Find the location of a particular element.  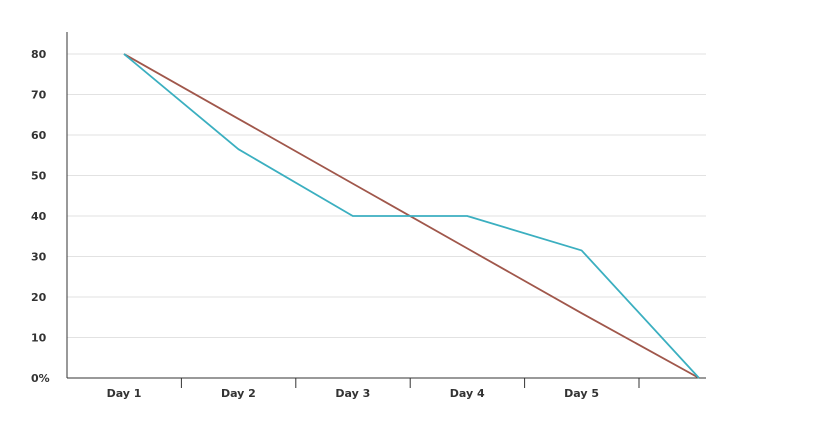

y-tick-label: 40 is located at coordinates (39, 216).